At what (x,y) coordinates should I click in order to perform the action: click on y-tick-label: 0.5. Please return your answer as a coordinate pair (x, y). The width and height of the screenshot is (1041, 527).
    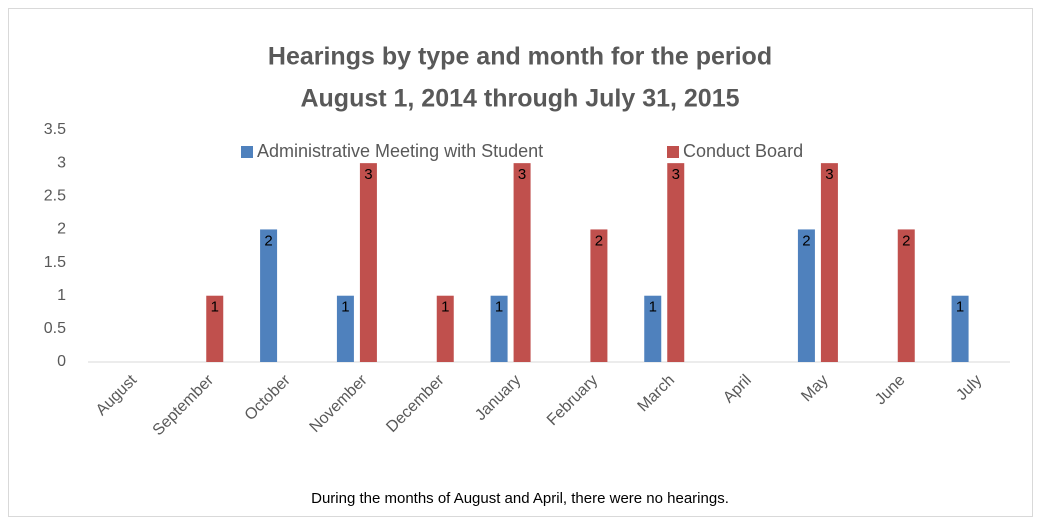
    Looking at the image, I should click on (55, 328).